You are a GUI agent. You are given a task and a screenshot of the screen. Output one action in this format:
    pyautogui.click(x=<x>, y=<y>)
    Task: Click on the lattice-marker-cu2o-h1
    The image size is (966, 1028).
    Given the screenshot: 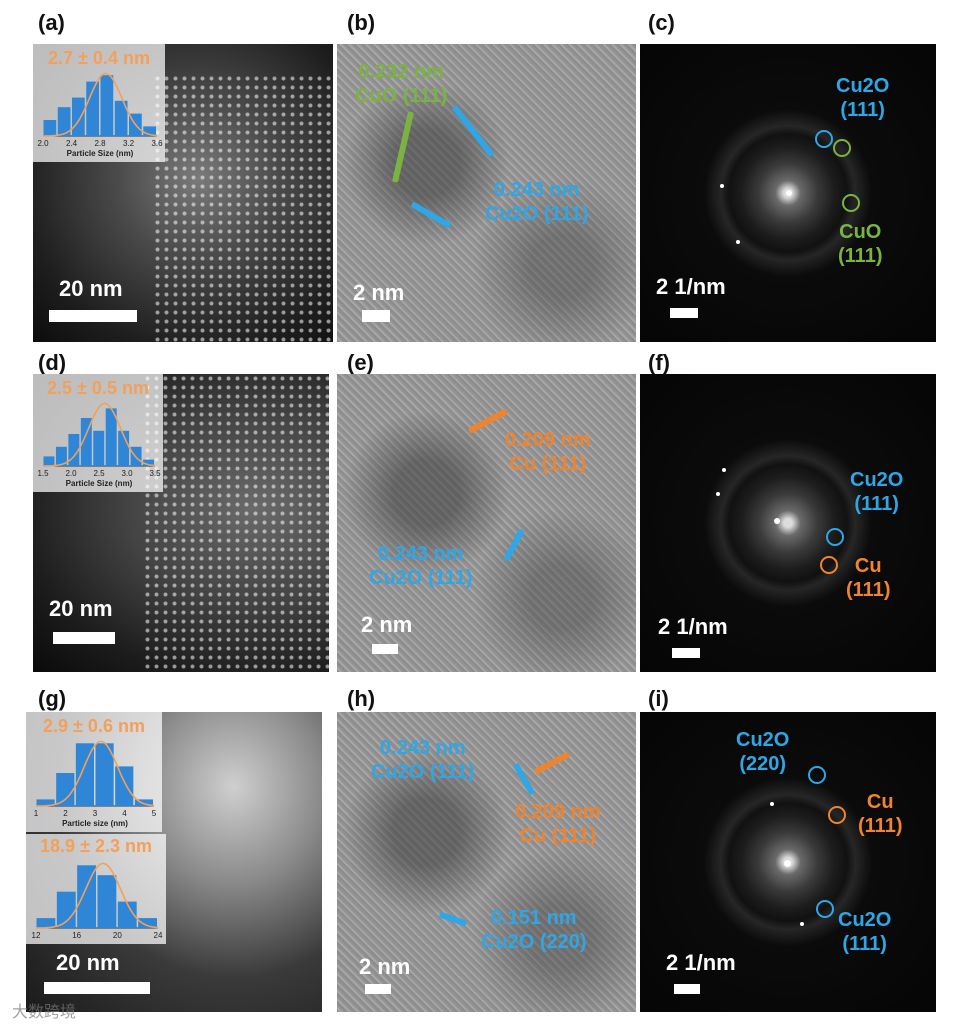 What is the action you would take?
    pyautogui.click(x=524, y=779)
    